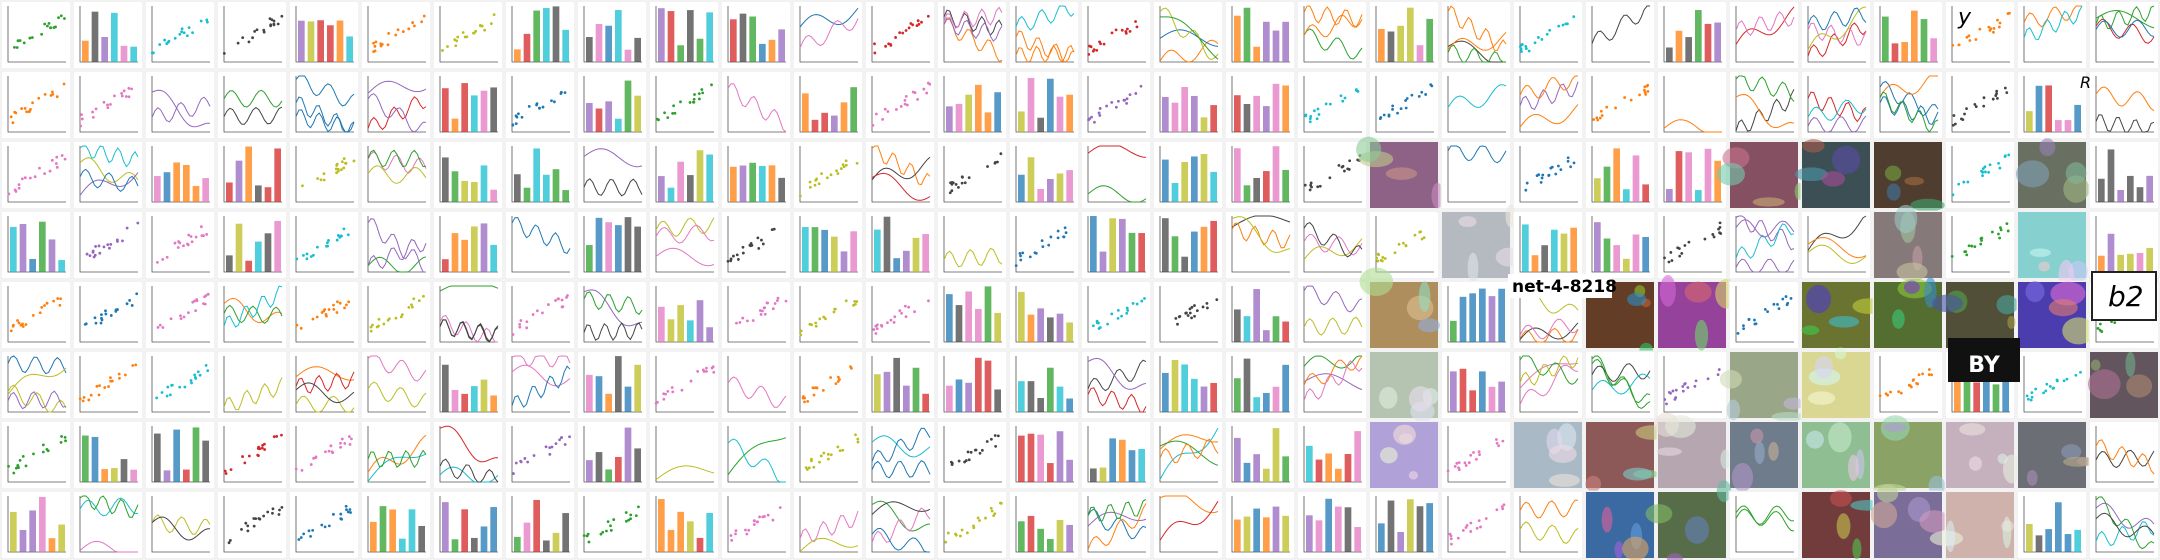  Describe the element at coordinates (180, 245) in the screenshot. I see `thumbnail-frame` at that location.